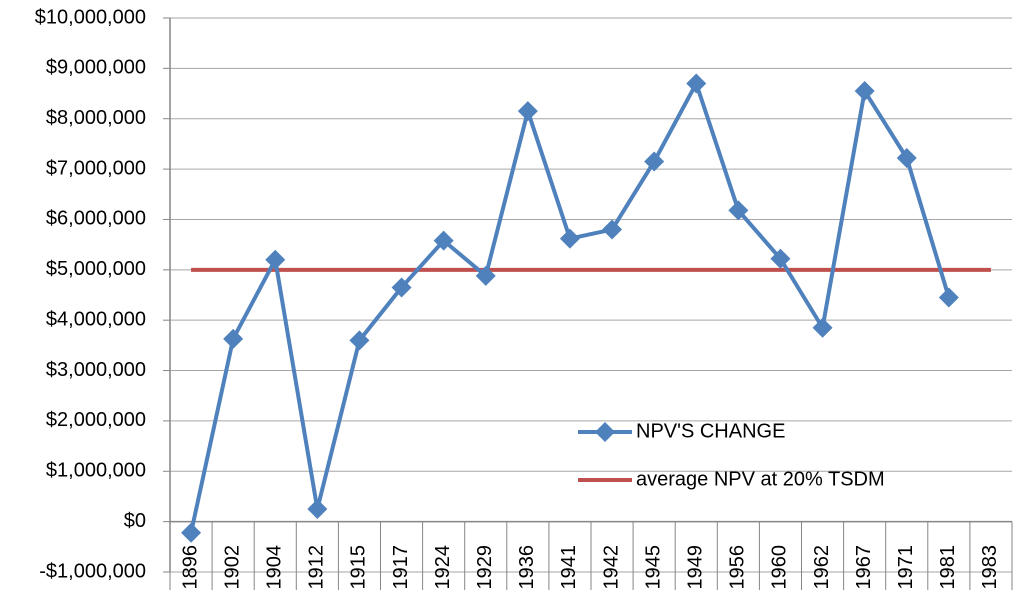  I want to click on x-tick-label: 1956, so click(738, 567).